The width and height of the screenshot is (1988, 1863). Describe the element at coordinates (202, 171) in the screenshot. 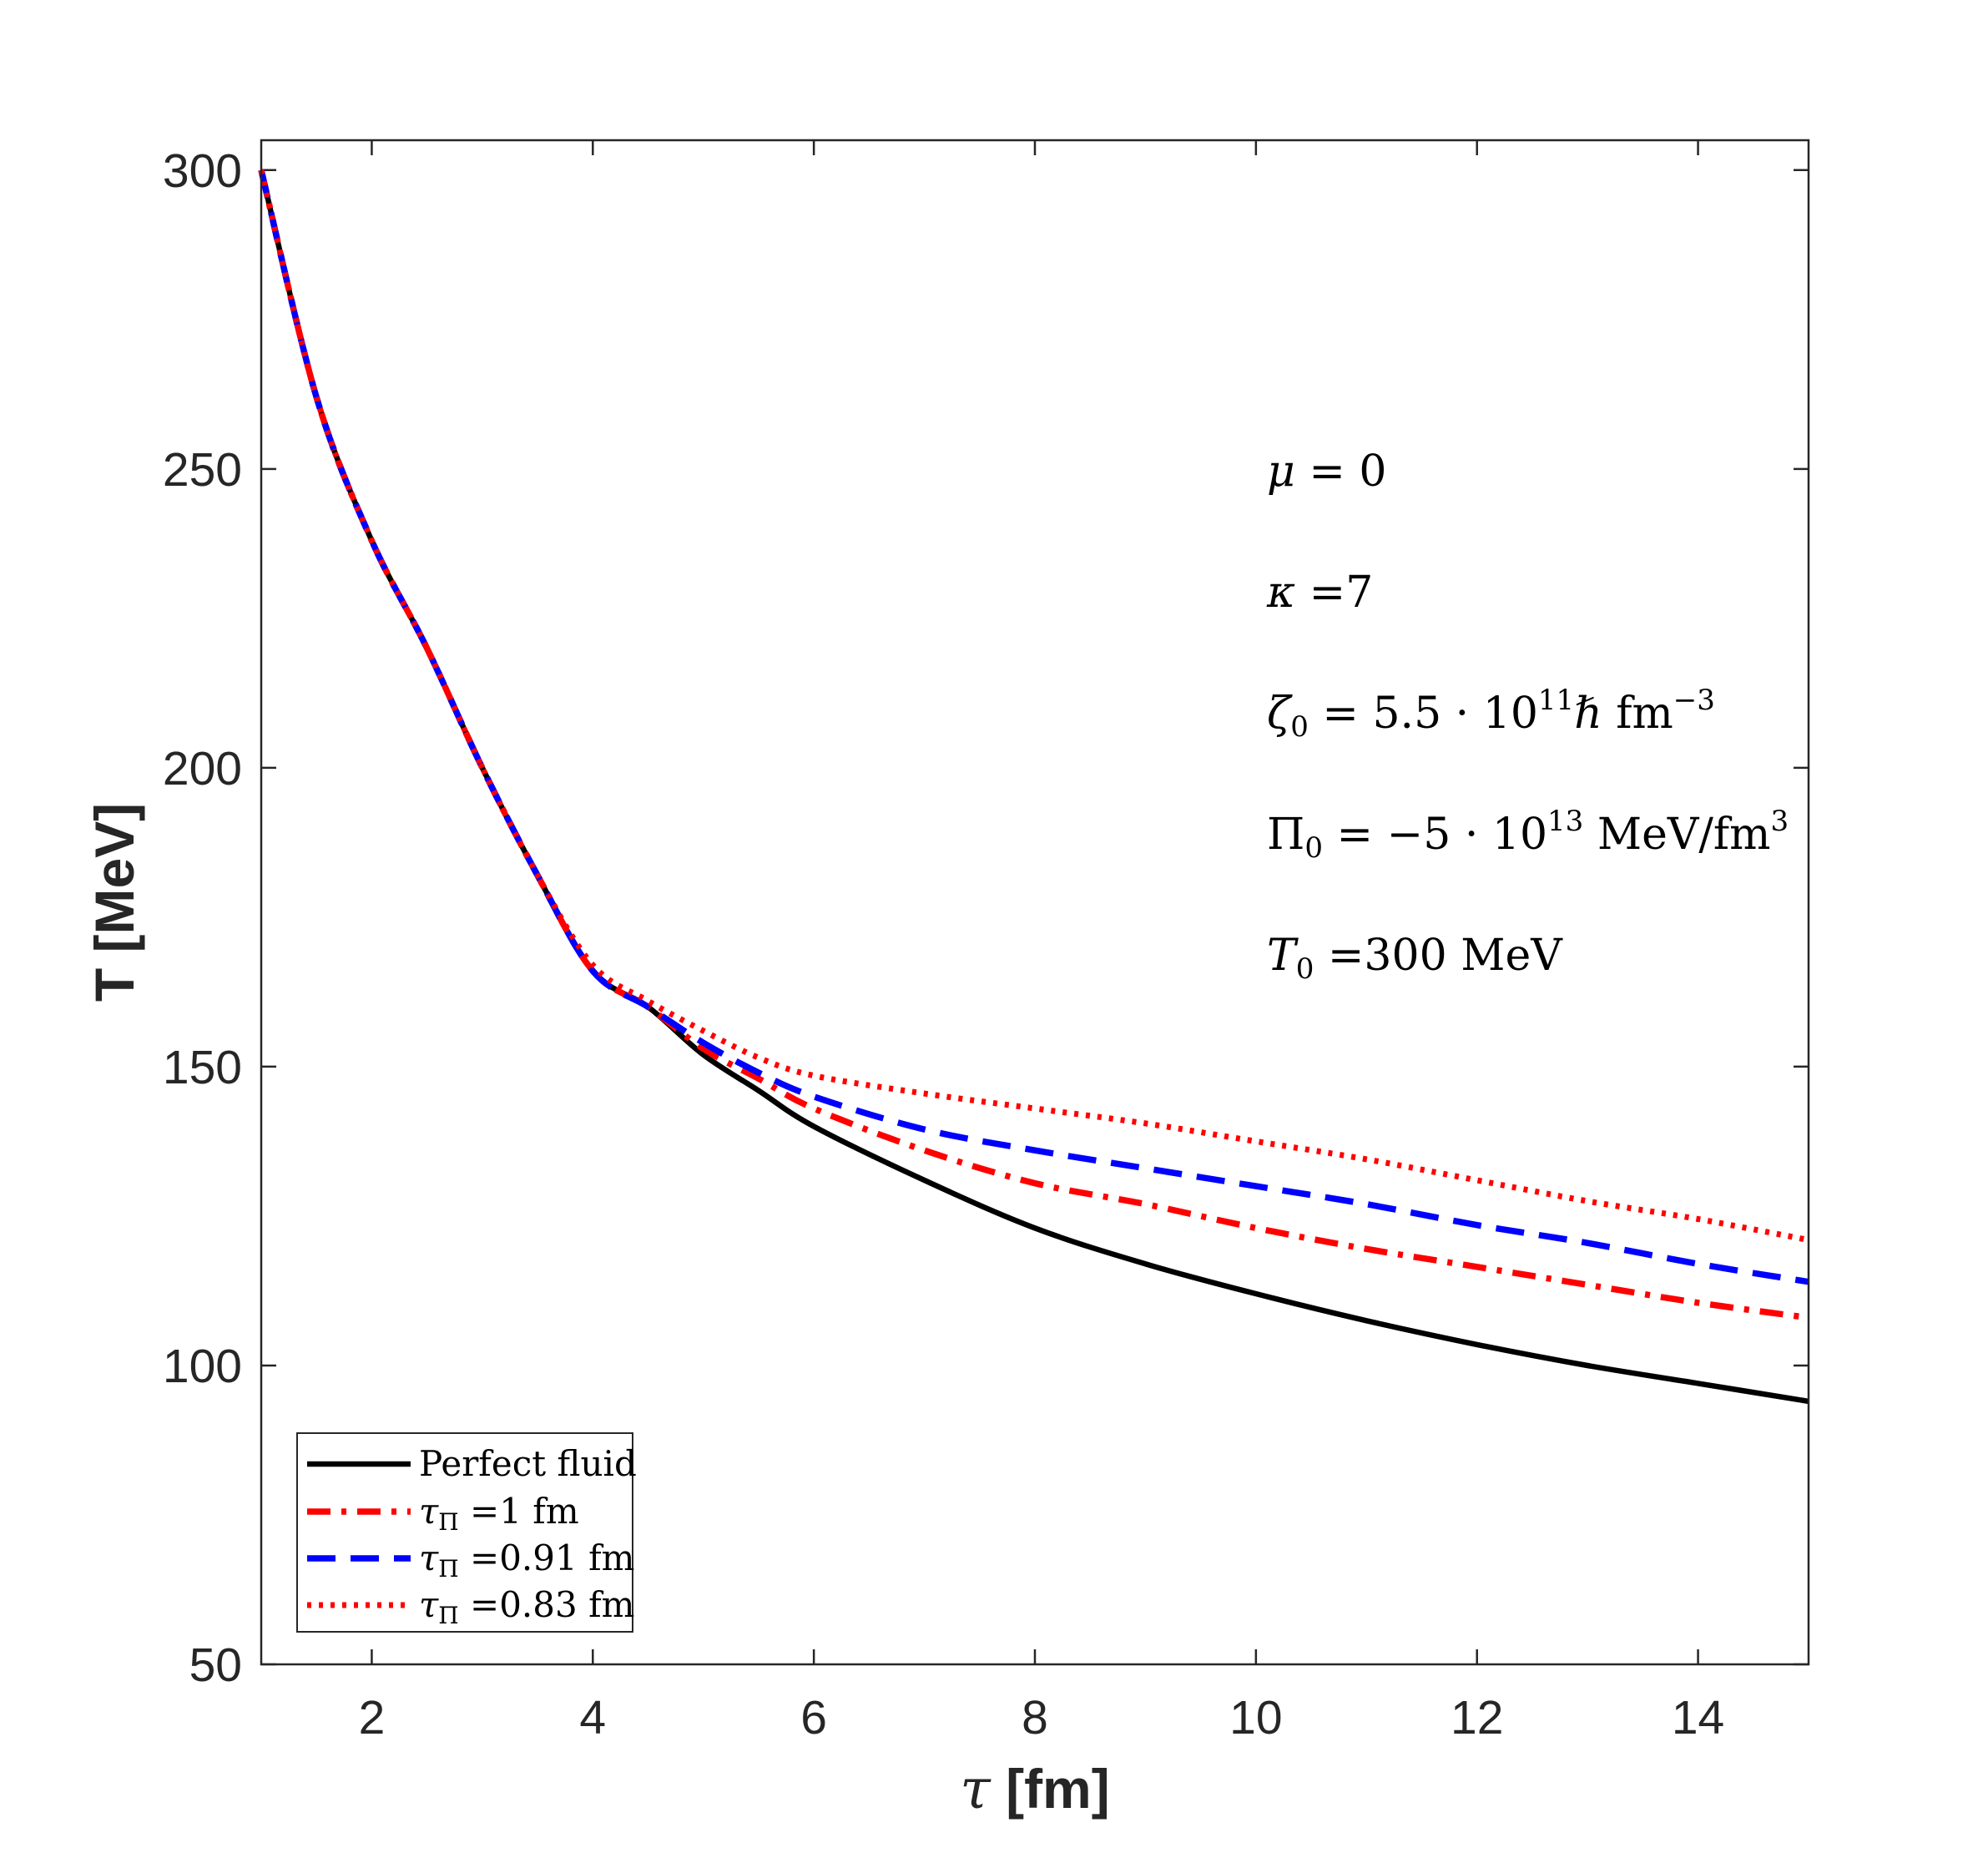

I see `y-tick-label: 300` at that location.